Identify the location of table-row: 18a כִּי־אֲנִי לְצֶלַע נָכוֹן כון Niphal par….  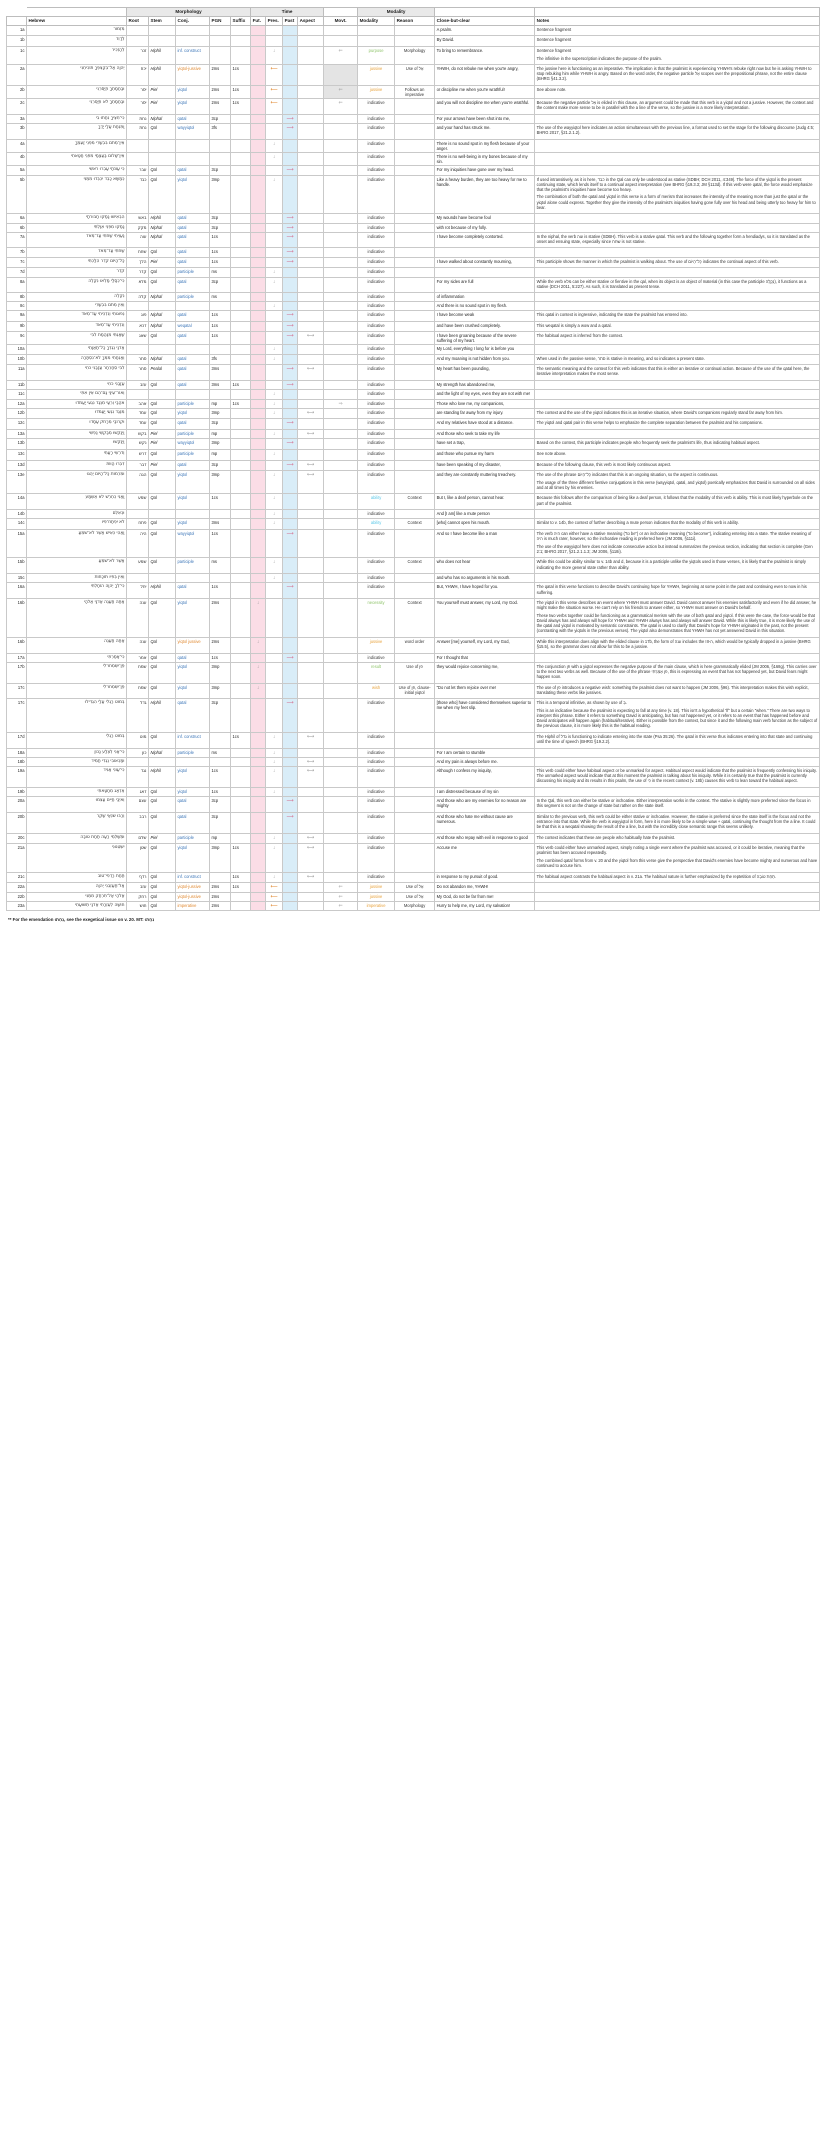
(413, 752).